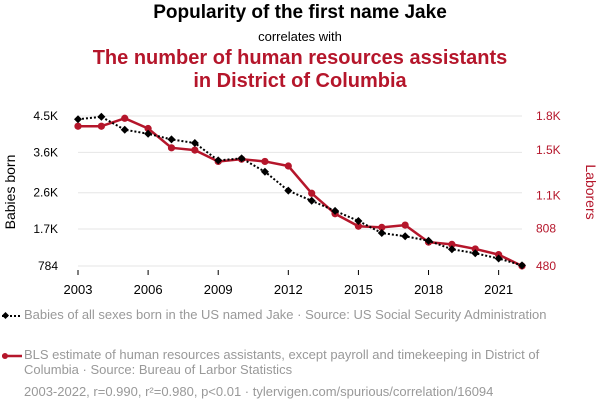  I want to click on chart-connector: correlates with, so click(300, 36).